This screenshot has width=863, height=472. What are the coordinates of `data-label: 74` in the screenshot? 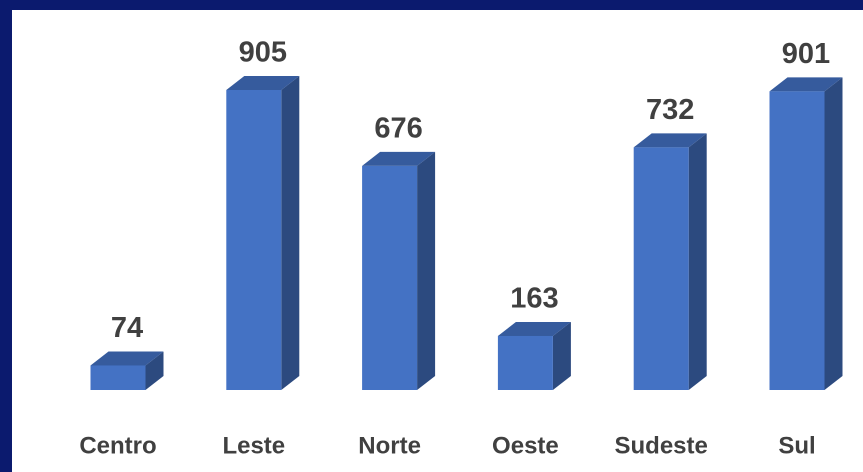 It's located at (127, 328).